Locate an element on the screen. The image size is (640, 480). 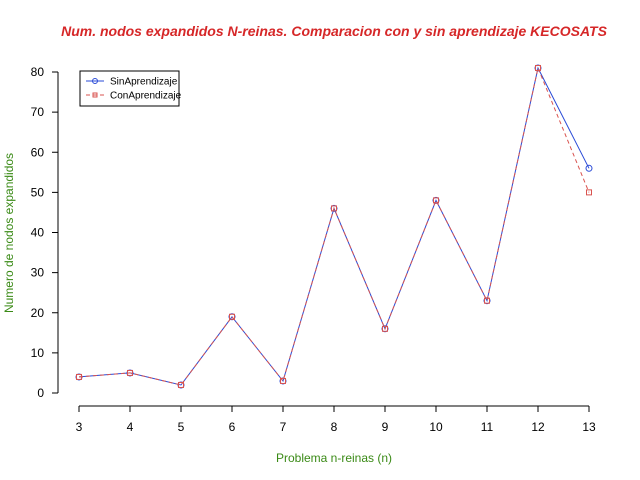
y-tick-label: 20 is located at coordinates (38, 313).